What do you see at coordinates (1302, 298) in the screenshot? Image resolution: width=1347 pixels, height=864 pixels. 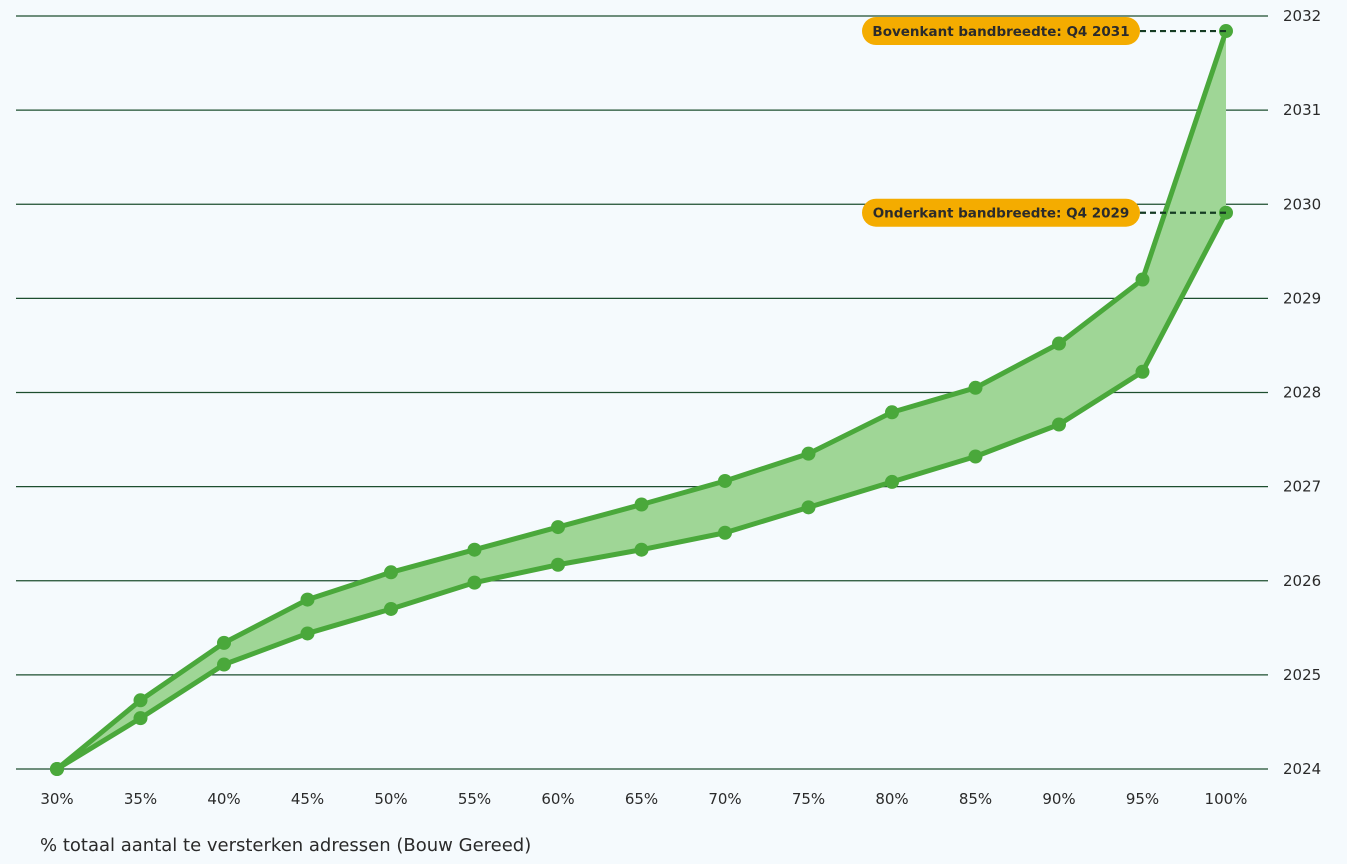 I see `y-tick-label: 2029` at bounding box center [1302, 298].